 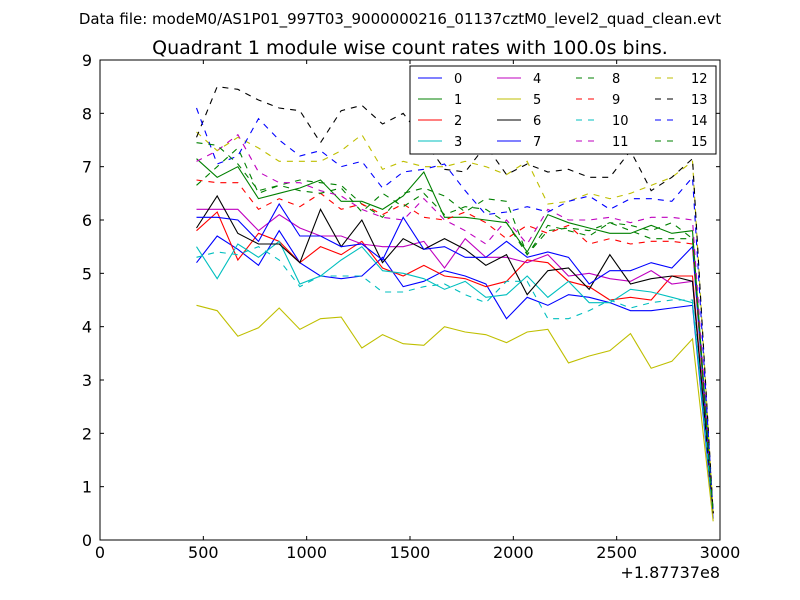 What do you see at coordinates (100, 552) in the screenshot?
I see `x-tick-label: 0` at bounding box center [100, 552].